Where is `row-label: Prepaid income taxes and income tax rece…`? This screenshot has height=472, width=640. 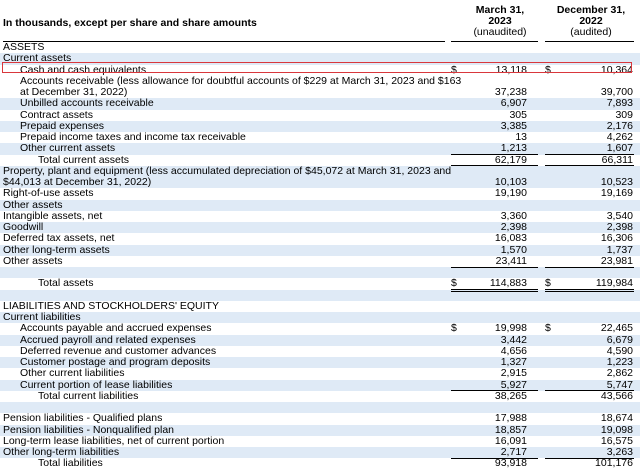
row-label: Prepaid income taxes and income tax rece… is located at coordinates (133, 137).